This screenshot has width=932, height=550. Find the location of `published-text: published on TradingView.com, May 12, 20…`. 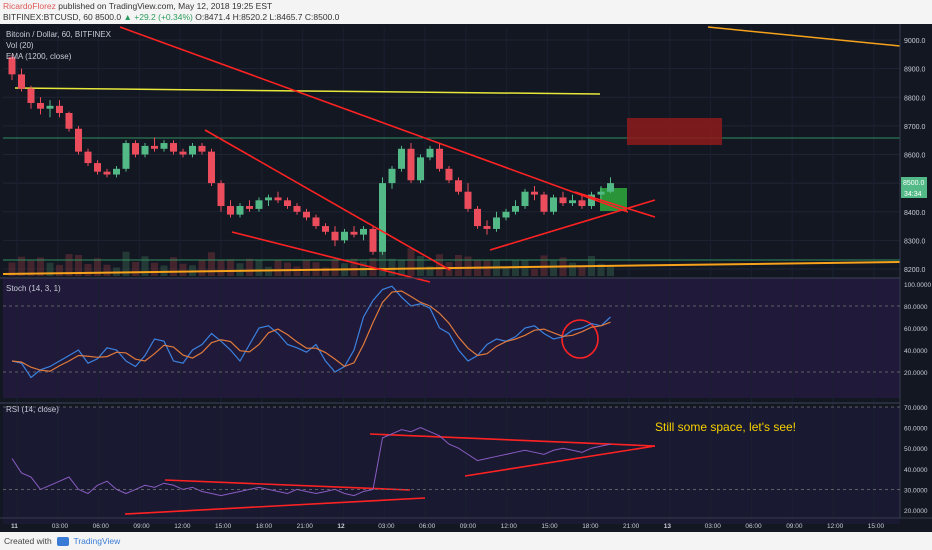

published-text: published on TradingView.com, May 12, 20… is located at coordinates (165, 6).